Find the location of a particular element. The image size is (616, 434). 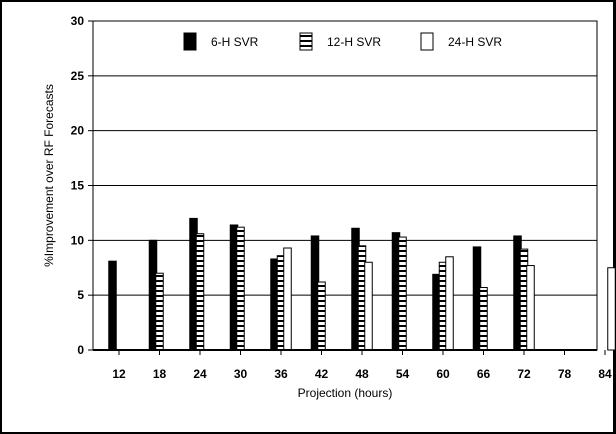

x-tick-label: 66 is located at coordinates (484, 374).